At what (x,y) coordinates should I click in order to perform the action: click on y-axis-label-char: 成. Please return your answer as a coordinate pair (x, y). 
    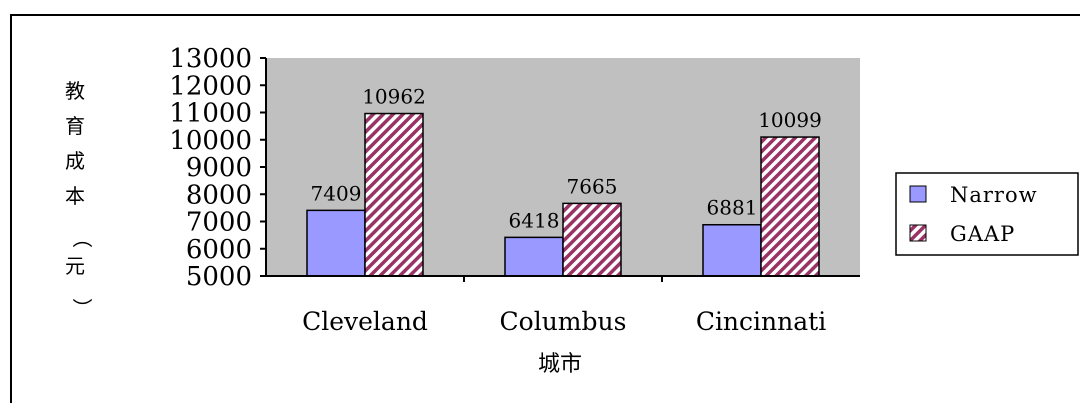
    Looking at the image, I should click on (75, 161).